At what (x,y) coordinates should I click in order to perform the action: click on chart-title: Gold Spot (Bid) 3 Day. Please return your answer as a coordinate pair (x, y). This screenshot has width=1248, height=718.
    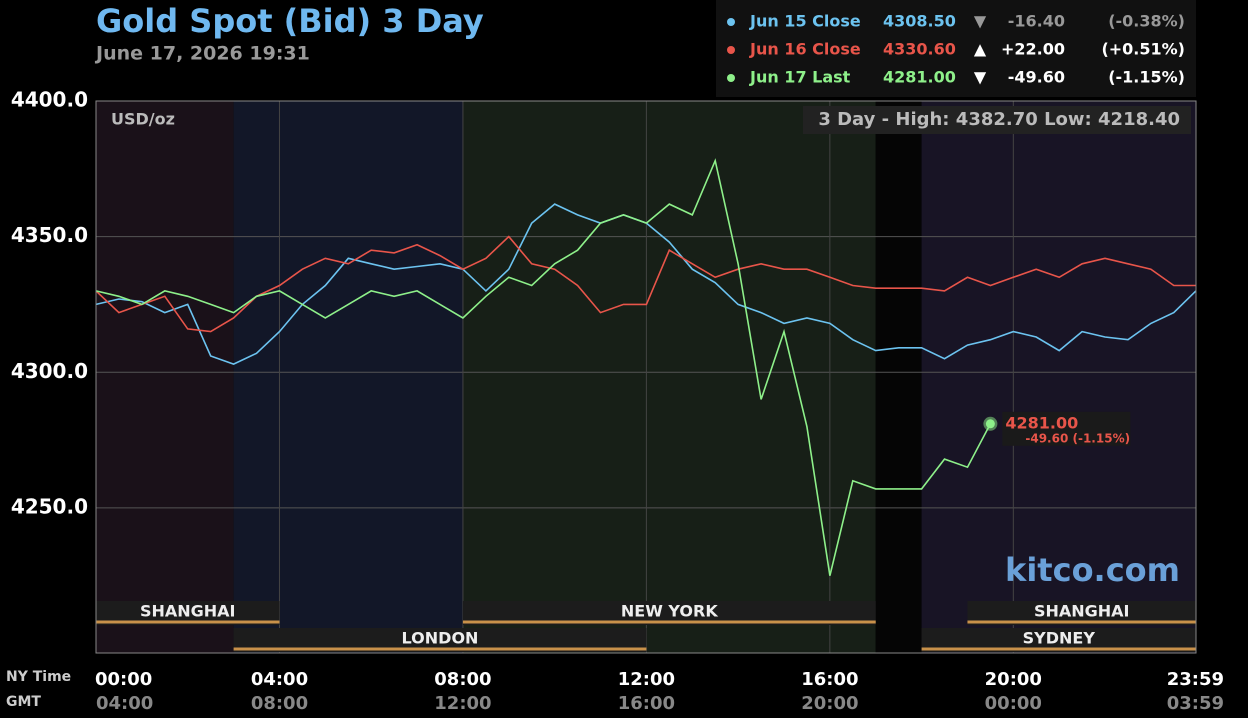
    Looking at the image, I should click on (290, 21).